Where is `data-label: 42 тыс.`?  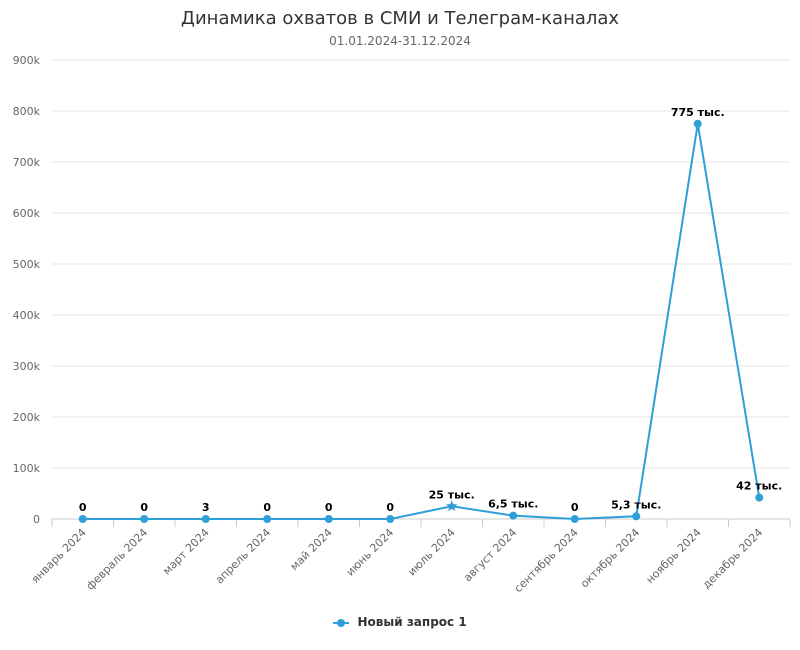 data-label: 42 тыс. is located at coordinates (759, 486).